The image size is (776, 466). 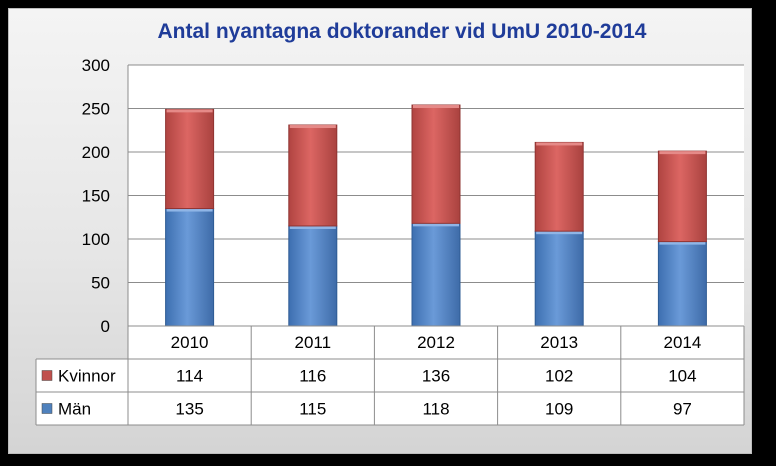 I want to click on data-label: 109, so click(x=559, y=409).